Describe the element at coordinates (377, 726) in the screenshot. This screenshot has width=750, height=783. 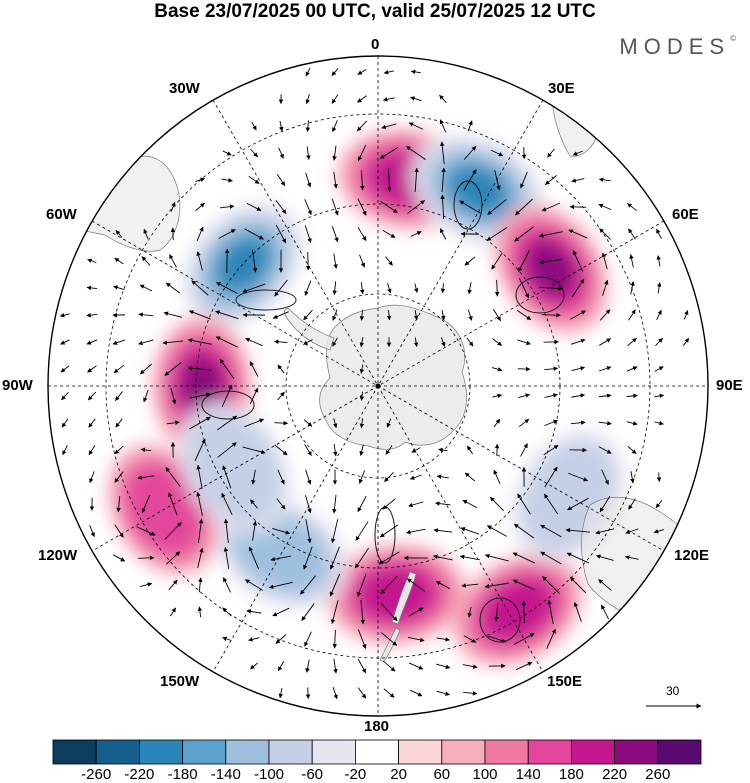
I see `lon-label-180: 180` at that location.